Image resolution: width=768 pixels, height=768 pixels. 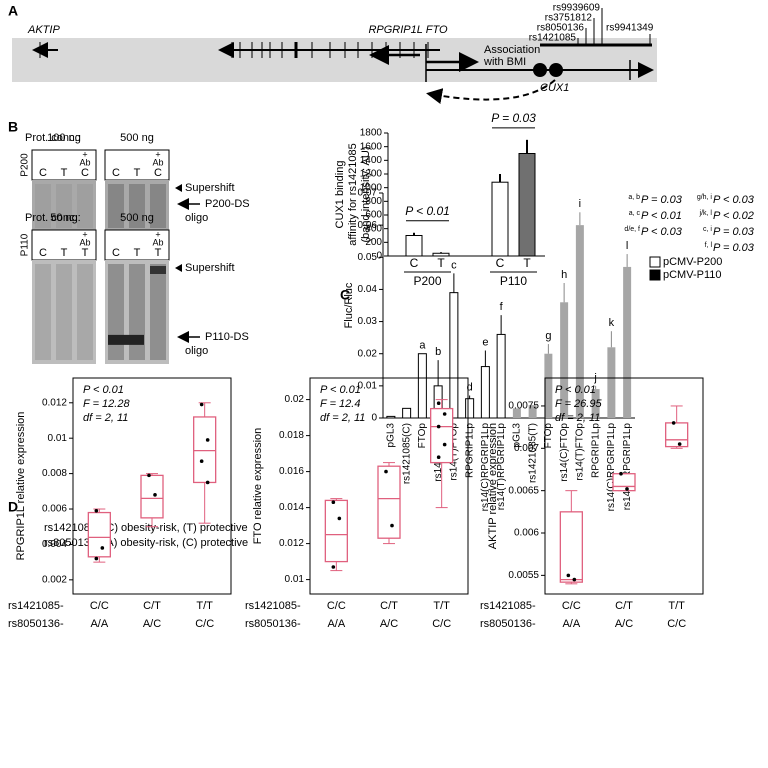 What do you see at coordinates (569, 18) in the screenshot?
I see `snp-label: rs3751812` at bounding box center [569, 18].